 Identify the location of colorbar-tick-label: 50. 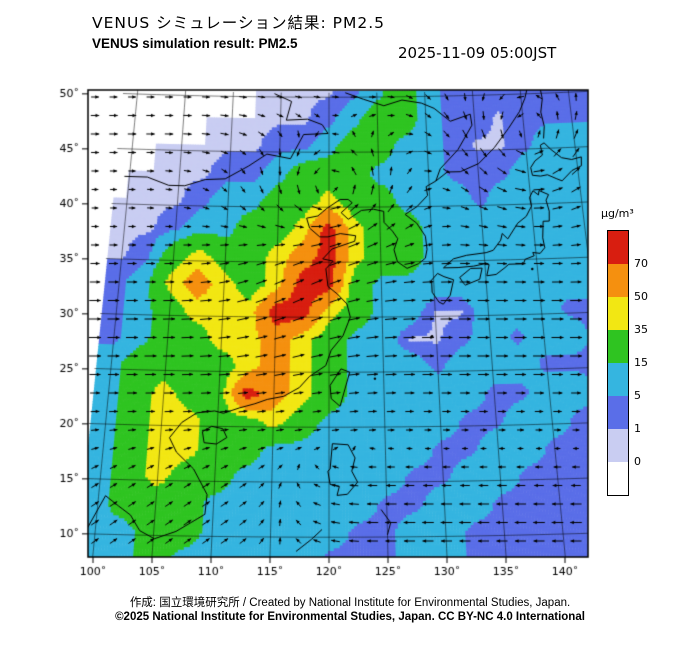
(641, 296).